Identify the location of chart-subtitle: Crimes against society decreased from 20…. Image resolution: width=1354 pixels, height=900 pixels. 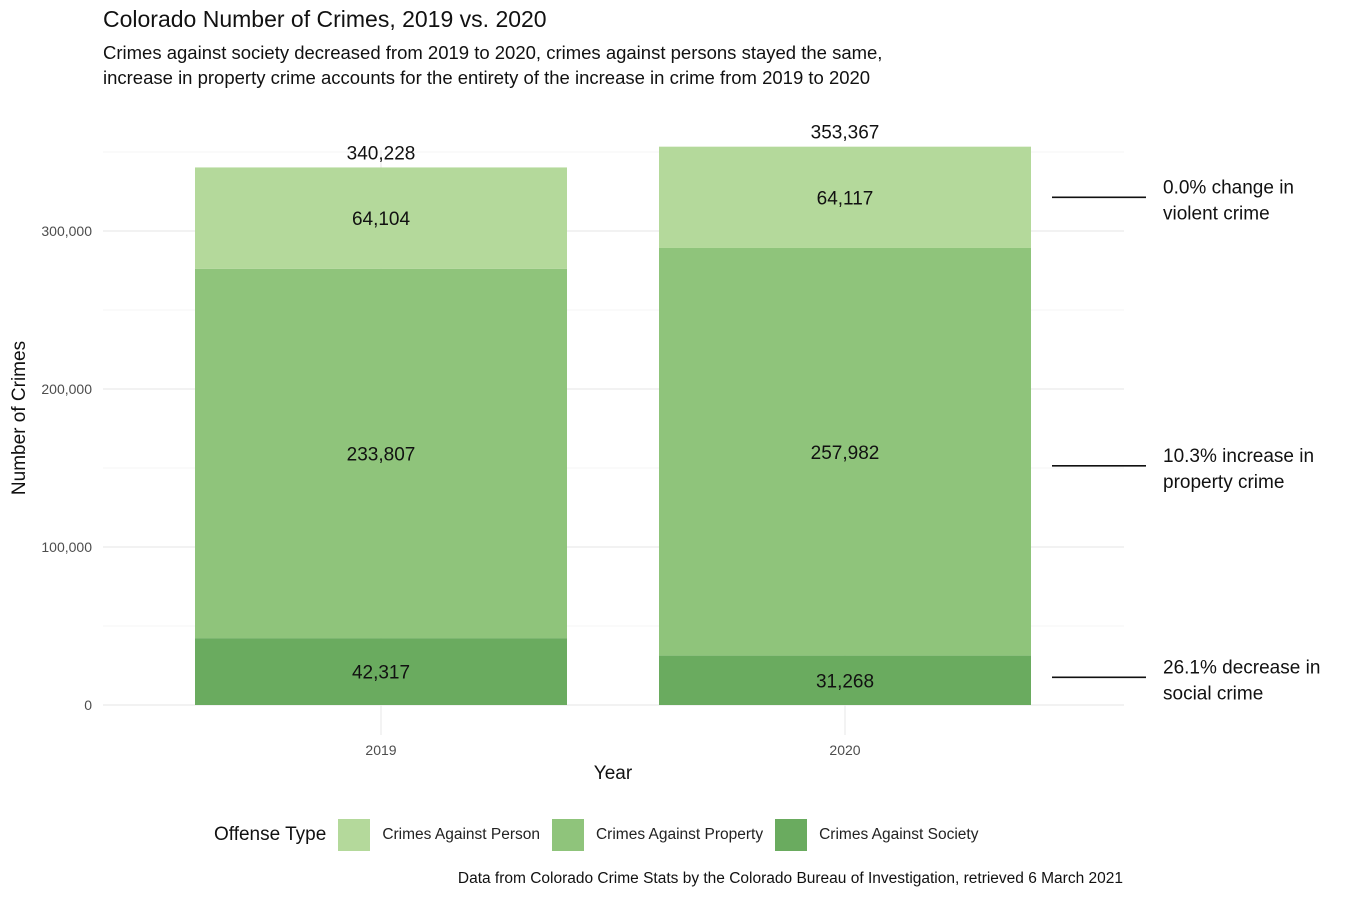
(492, 65).